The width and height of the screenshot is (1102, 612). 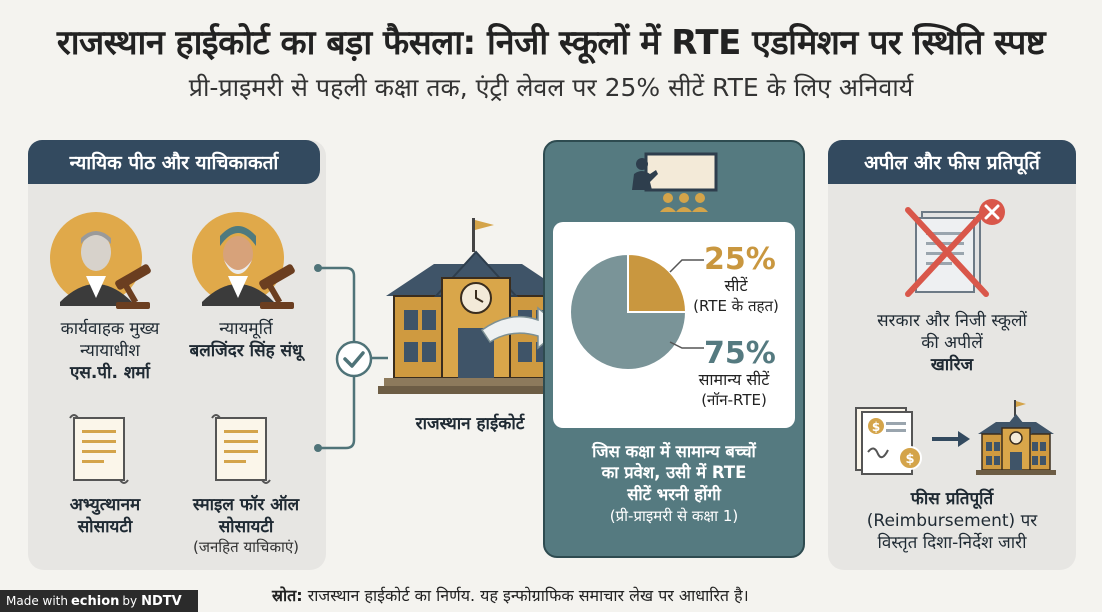 I want to click on pie-leader-lines, so click(x=686, y=304).